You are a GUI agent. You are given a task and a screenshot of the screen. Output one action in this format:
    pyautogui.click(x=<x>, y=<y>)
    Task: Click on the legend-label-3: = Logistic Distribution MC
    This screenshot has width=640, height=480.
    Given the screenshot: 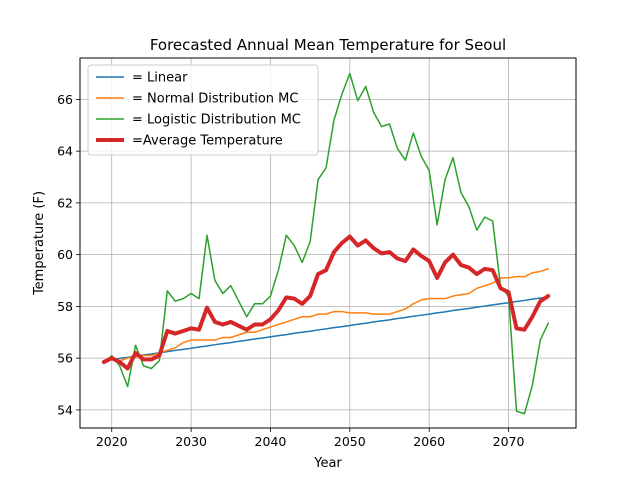 What is the action you would take?
    pyautogui.click(x=216, y=120)
    